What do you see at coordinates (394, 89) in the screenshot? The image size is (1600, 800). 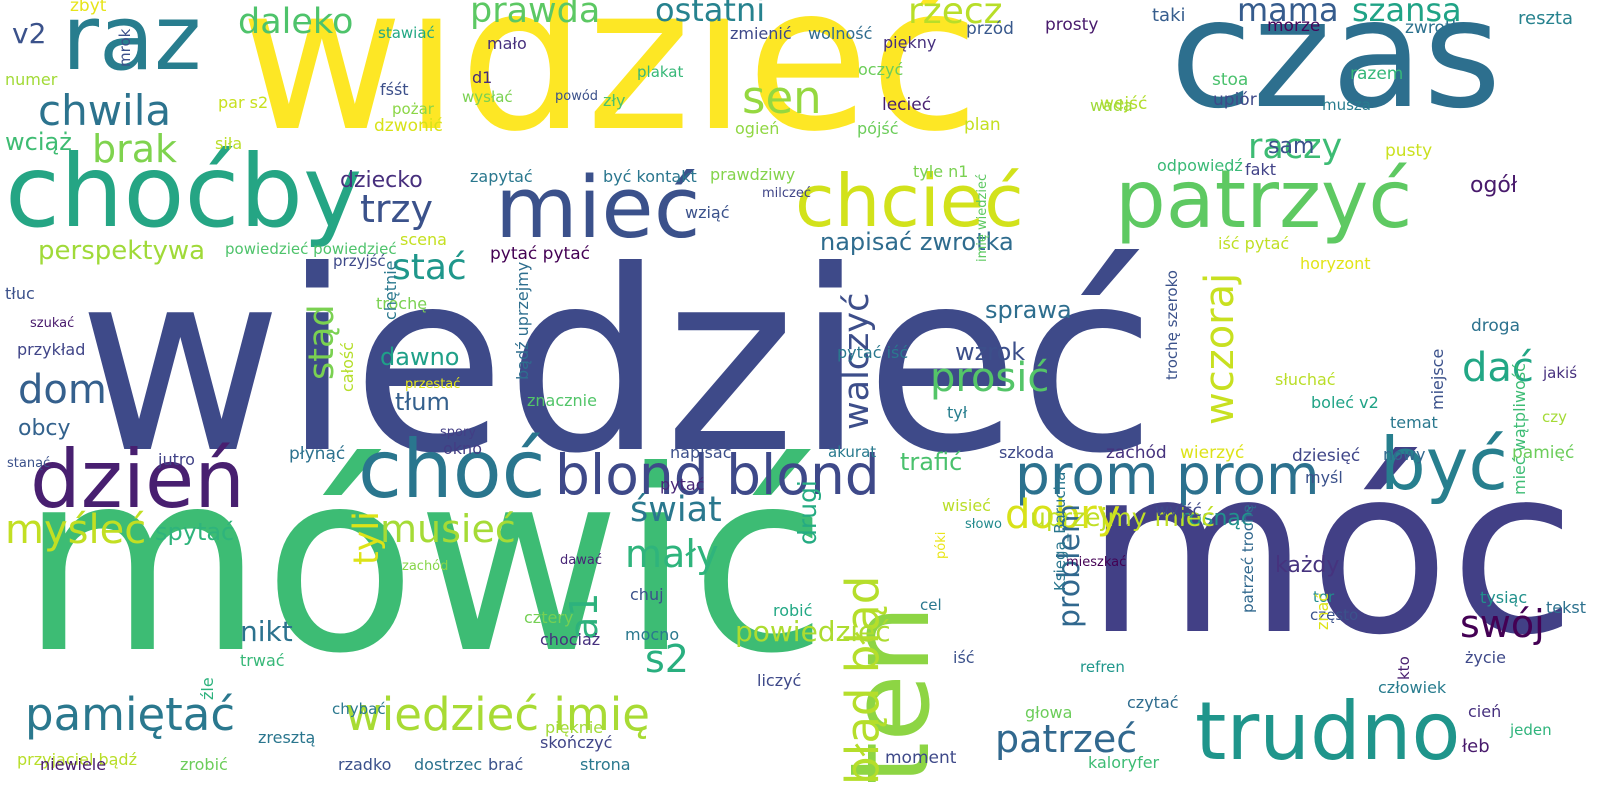 I see `word-fśśt: fśśt` at bounding box center [394, 89].